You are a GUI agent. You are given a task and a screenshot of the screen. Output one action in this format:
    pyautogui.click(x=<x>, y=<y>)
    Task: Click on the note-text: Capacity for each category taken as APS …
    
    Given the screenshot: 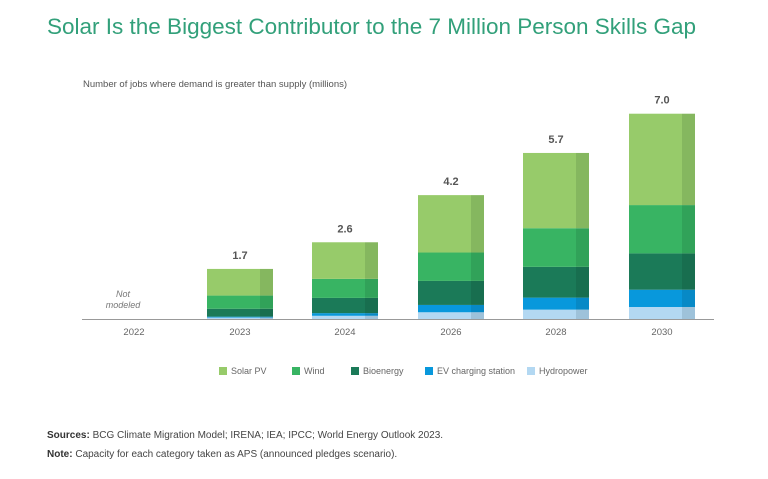 What is the action you would take?
    pyautogui.click(x=235, y=454)
    